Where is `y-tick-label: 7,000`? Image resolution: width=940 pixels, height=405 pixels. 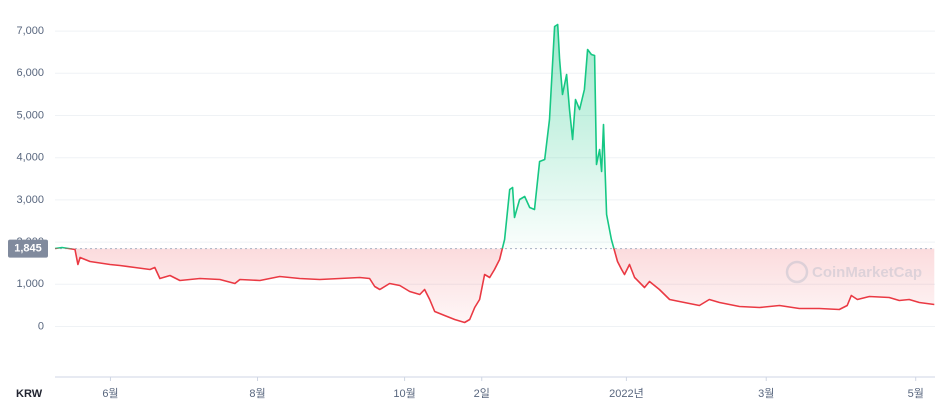 y-tick-label: 7,000 is located at coordinates (30, 31).